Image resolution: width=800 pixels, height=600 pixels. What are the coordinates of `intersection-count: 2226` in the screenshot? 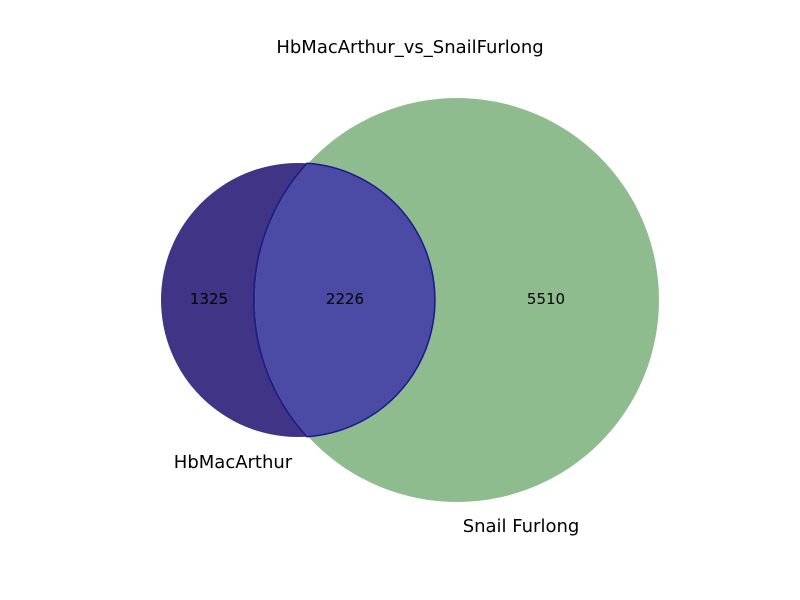 It's located at (345, 299).